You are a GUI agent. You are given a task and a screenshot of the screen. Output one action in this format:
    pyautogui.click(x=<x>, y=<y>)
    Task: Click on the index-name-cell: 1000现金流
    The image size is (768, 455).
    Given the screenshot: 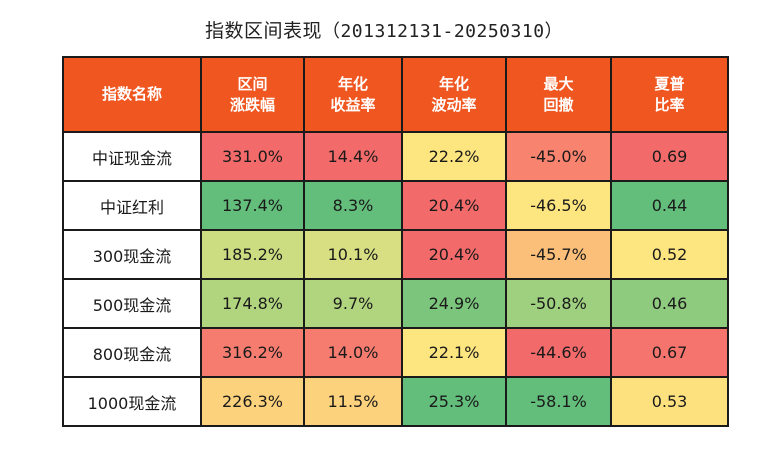 What is the action you would take?
    pyautogui.click(x=132, y=401)
    